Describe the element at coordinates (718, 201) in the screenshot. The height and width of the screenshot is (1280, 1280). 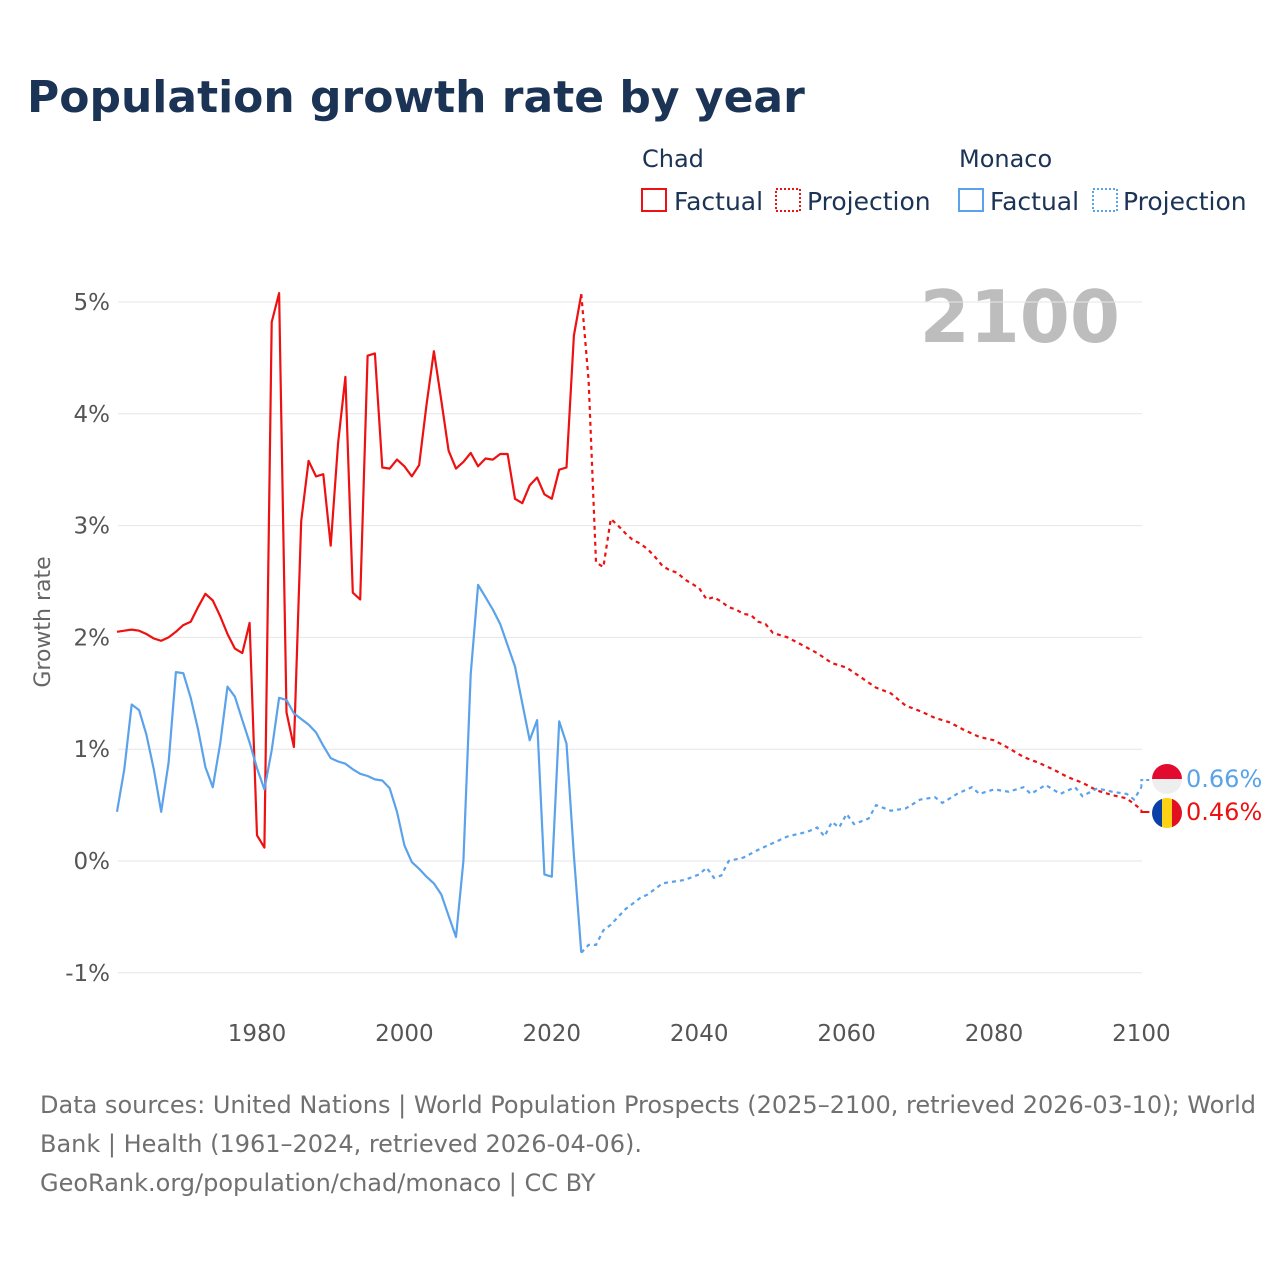
I see `legend-chad-factual: Factual` at that location.